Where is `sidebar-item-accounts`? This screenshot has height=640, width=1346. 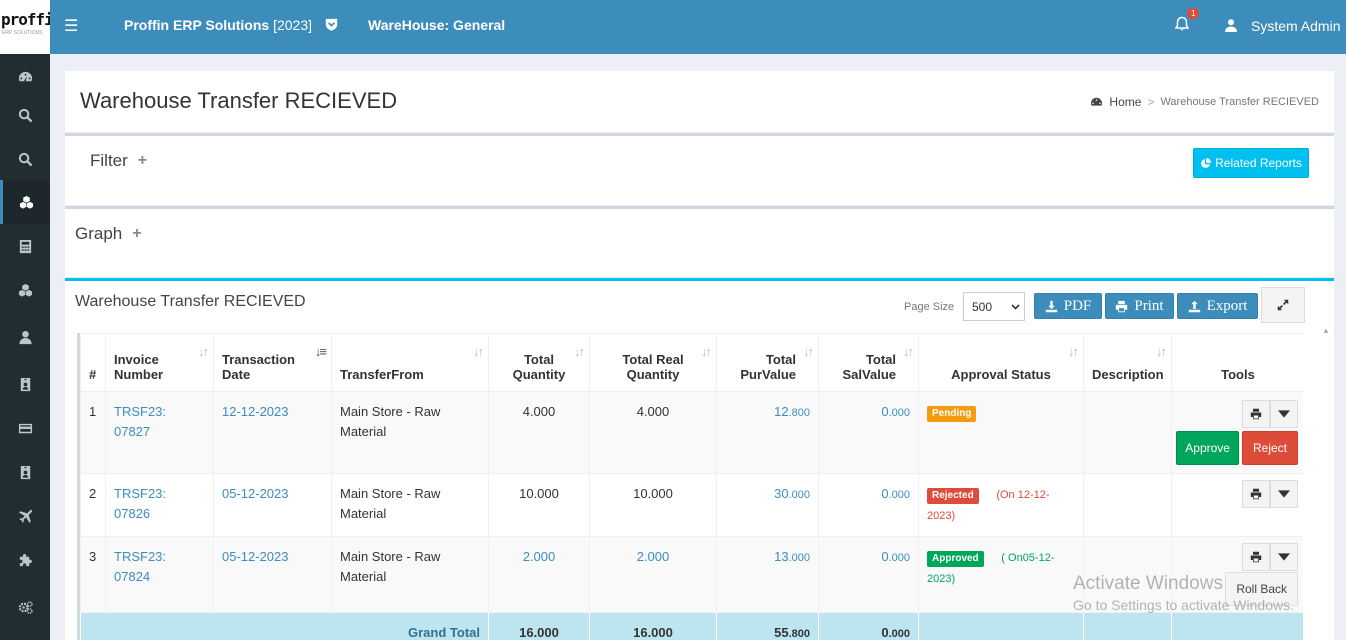 sidebar-item-accounts is located at coordinates (25, 246).